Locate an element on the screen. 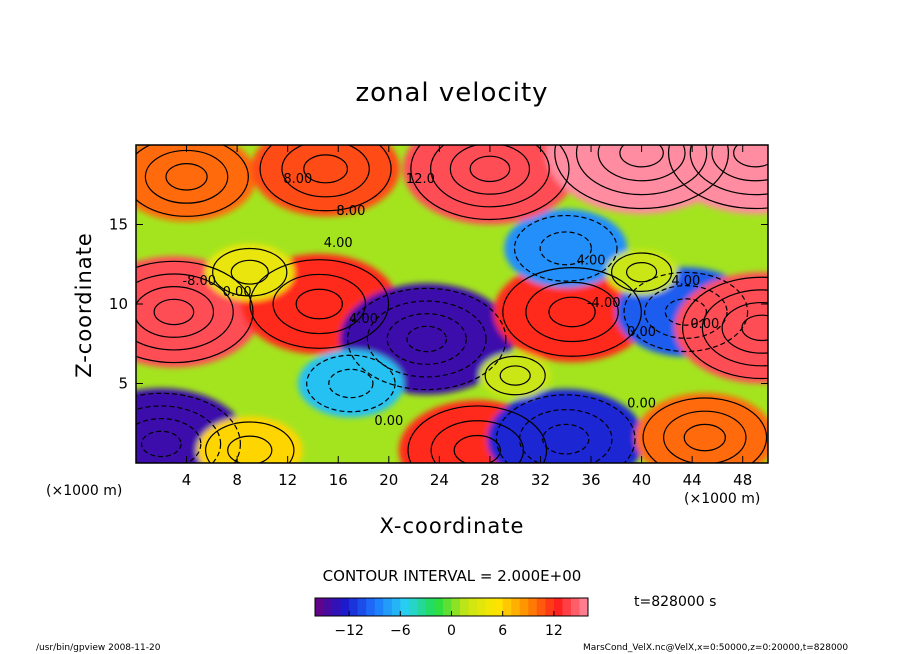 The image size is (904, 654). y-tick-label: 10 is located at coordinates (118, 304).